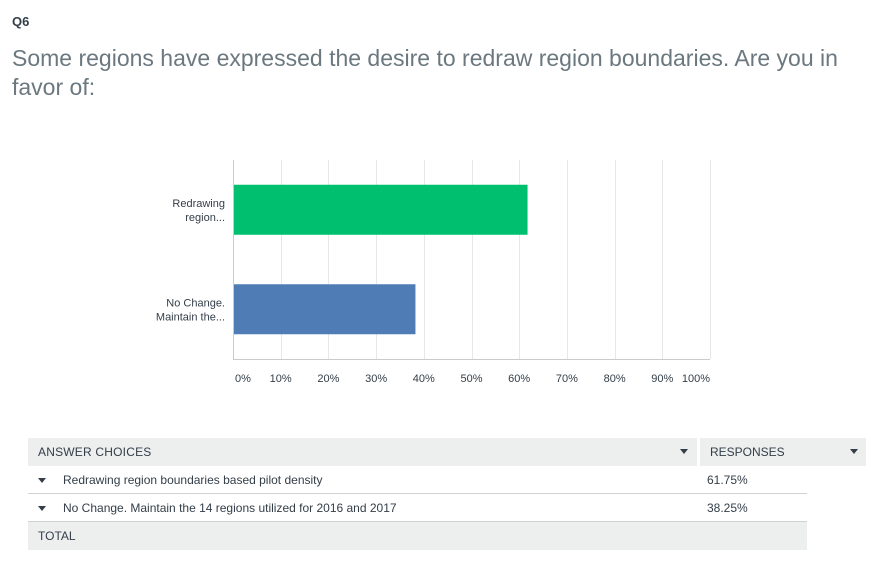  Describe the element at coordinates (662, 379) in the screenshot. I see `tick-label: 90%` at that location.